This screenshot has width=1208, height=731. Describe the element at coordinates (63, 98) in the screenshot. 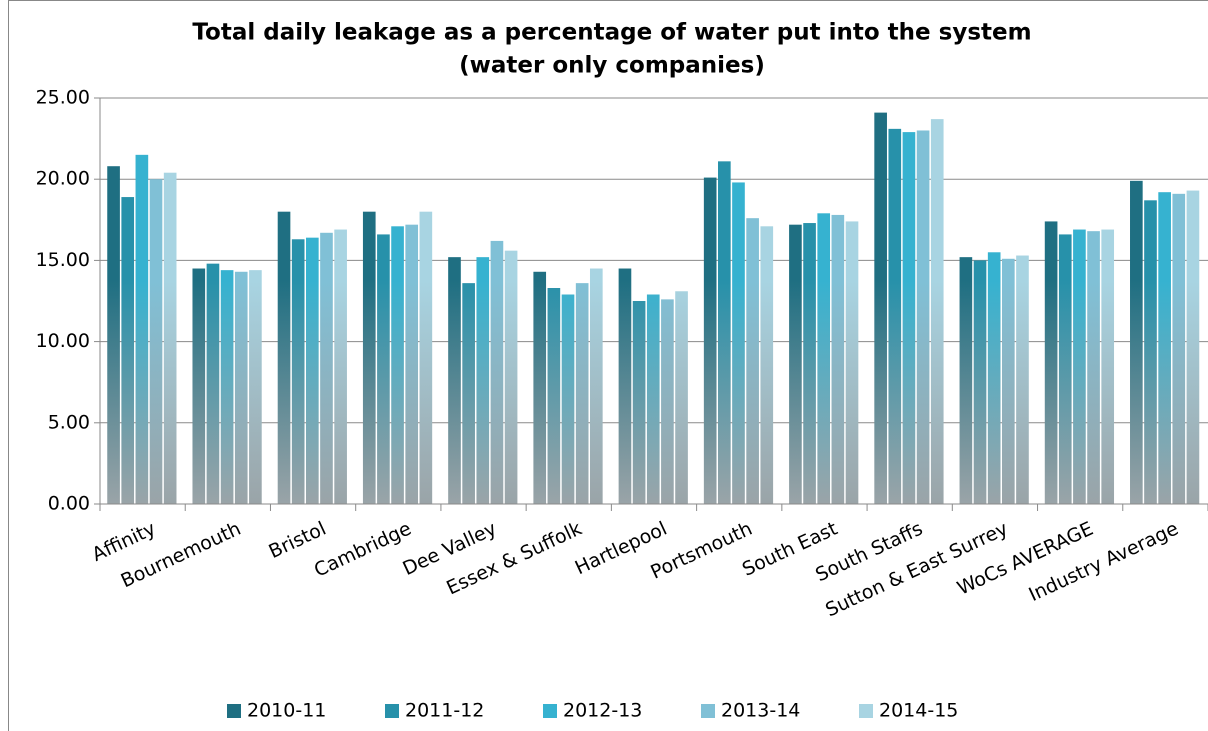

I see `y-tick-label: 25.00` at that location.